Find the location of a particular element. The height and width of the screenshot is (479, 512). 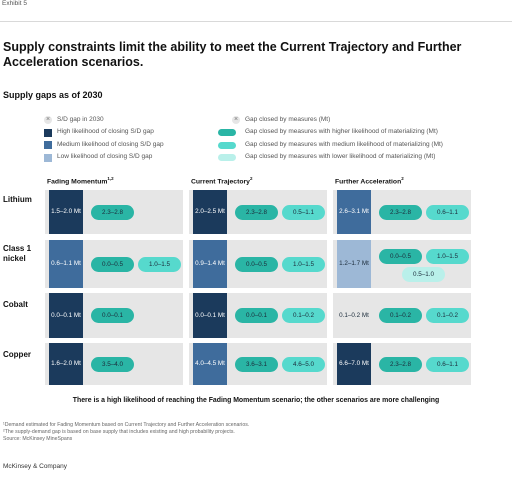

supply-demand-gap: 1.2–1.7 Mt is located at coordinates (354, 264).